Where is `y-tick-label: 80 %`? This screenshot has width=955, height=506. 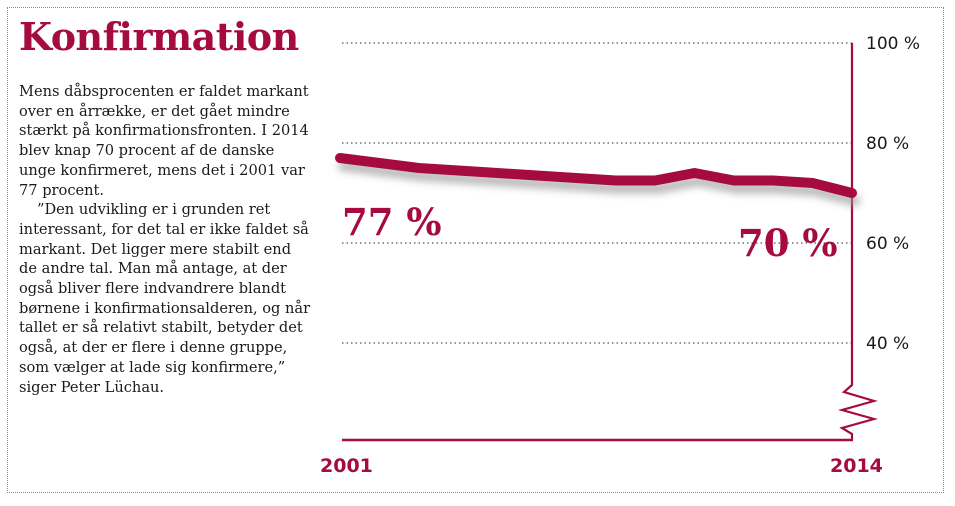
y-tick-label: 80 % is located at coordinates (887, 144).